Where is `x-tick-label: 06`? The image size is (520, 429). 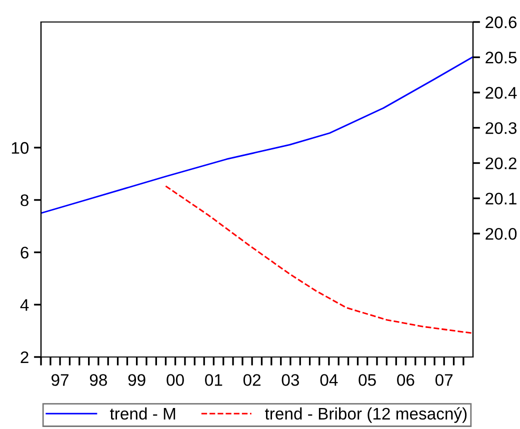 x-tick-label: 06 is located at coordinates (405, 380).